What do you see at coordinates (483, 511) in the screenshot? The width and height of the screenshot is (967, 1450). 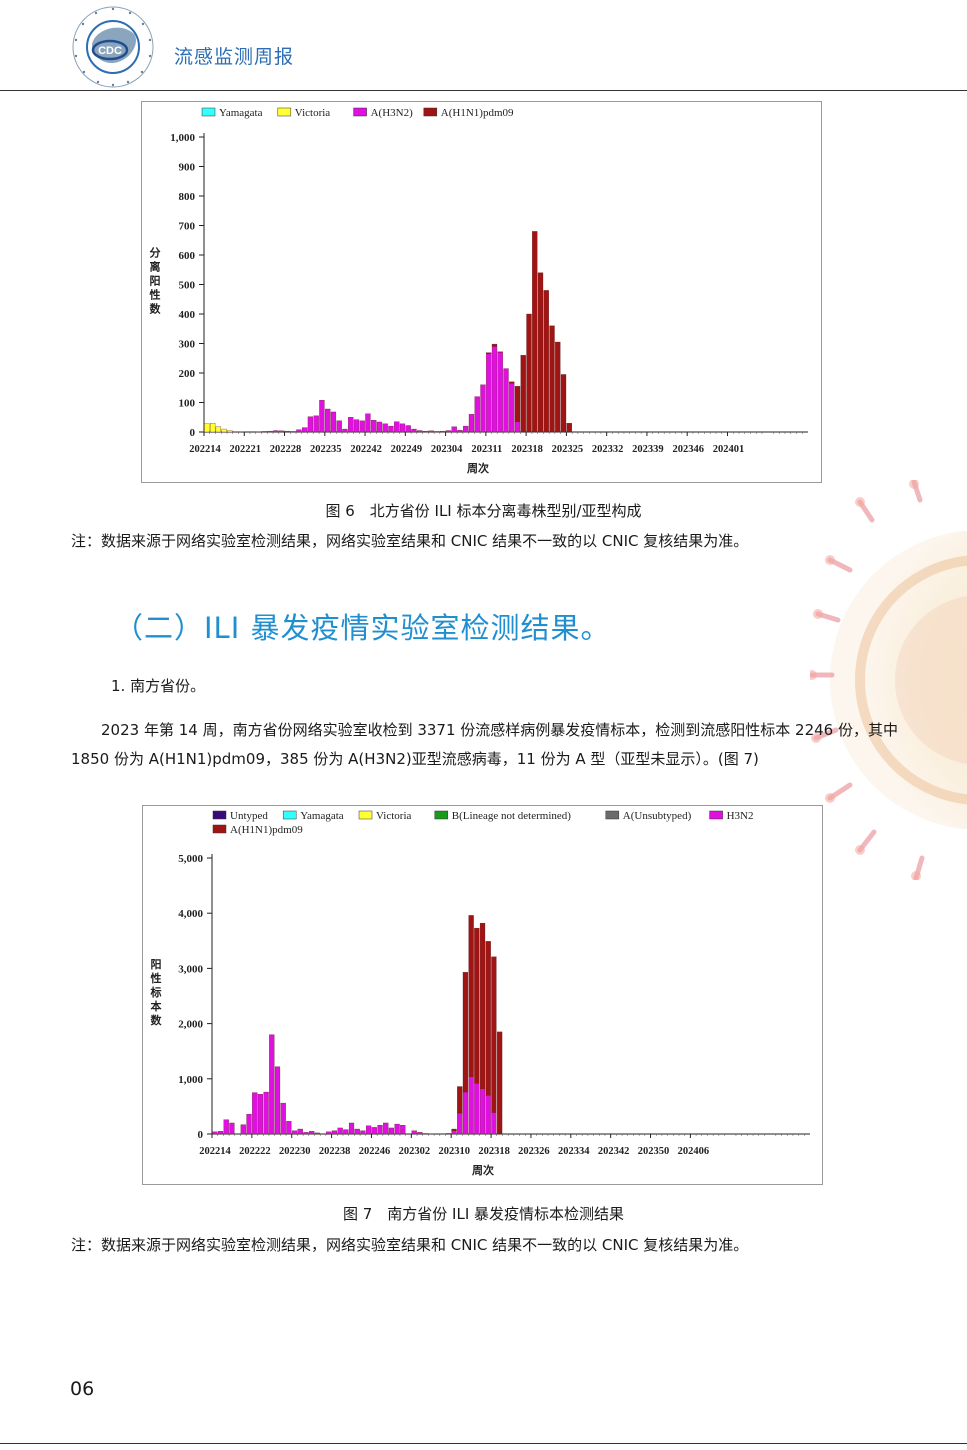 I see `figure6-caption: 图 6 北方省份 ILI 标本分离毒株型别/亚型构成` at bounding box center [483, 511].